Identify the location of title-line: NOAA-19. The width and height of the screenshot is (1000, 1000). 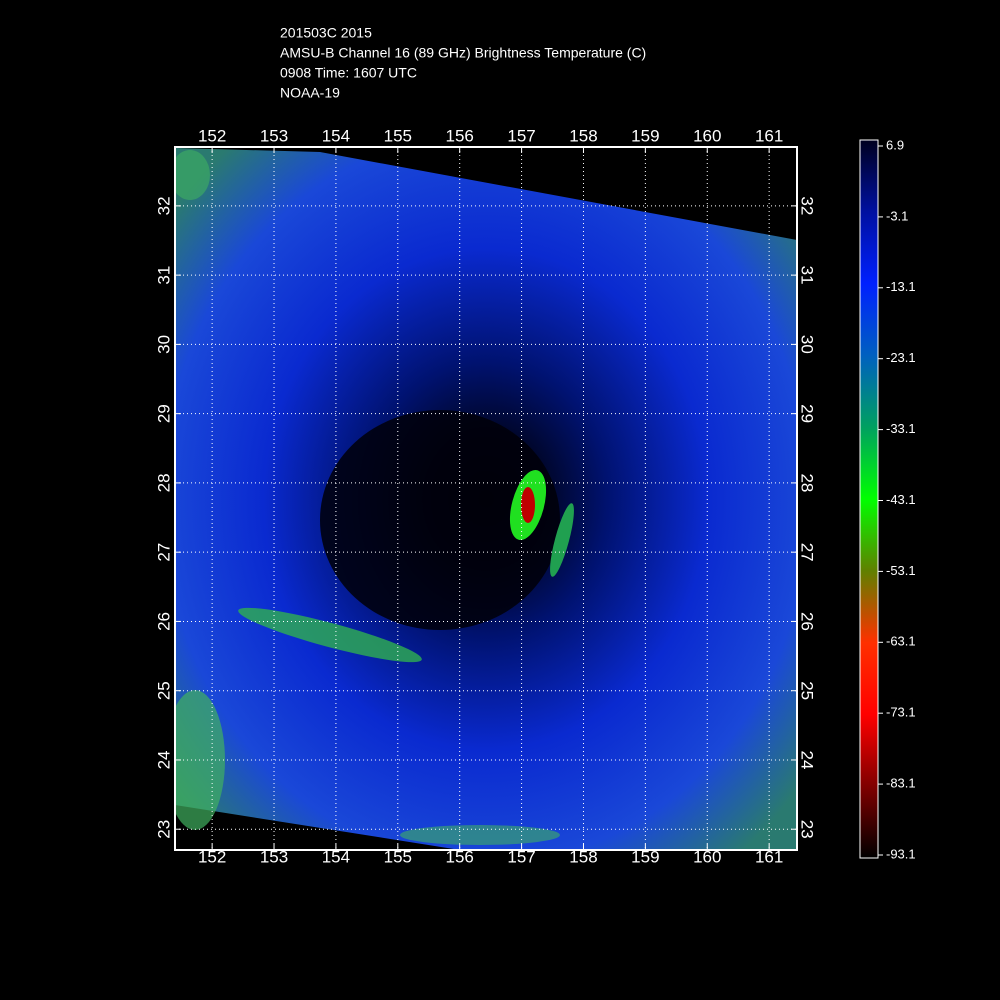
(310, 93).